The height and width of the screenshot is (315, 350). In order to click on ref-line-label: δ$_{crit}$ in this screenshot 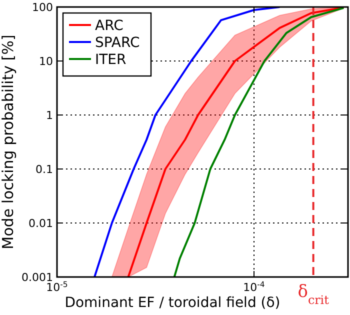, I will do `click(314, 294)`.